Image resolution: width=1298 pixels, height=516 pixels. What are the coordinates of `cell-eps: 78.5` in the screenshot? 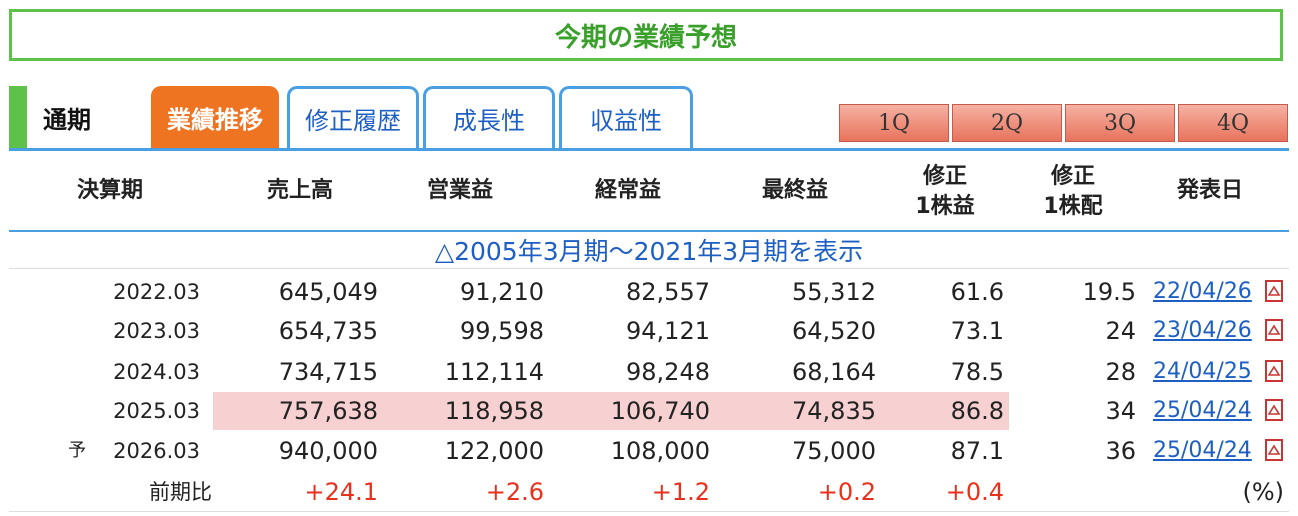 It's located at (977, 372).